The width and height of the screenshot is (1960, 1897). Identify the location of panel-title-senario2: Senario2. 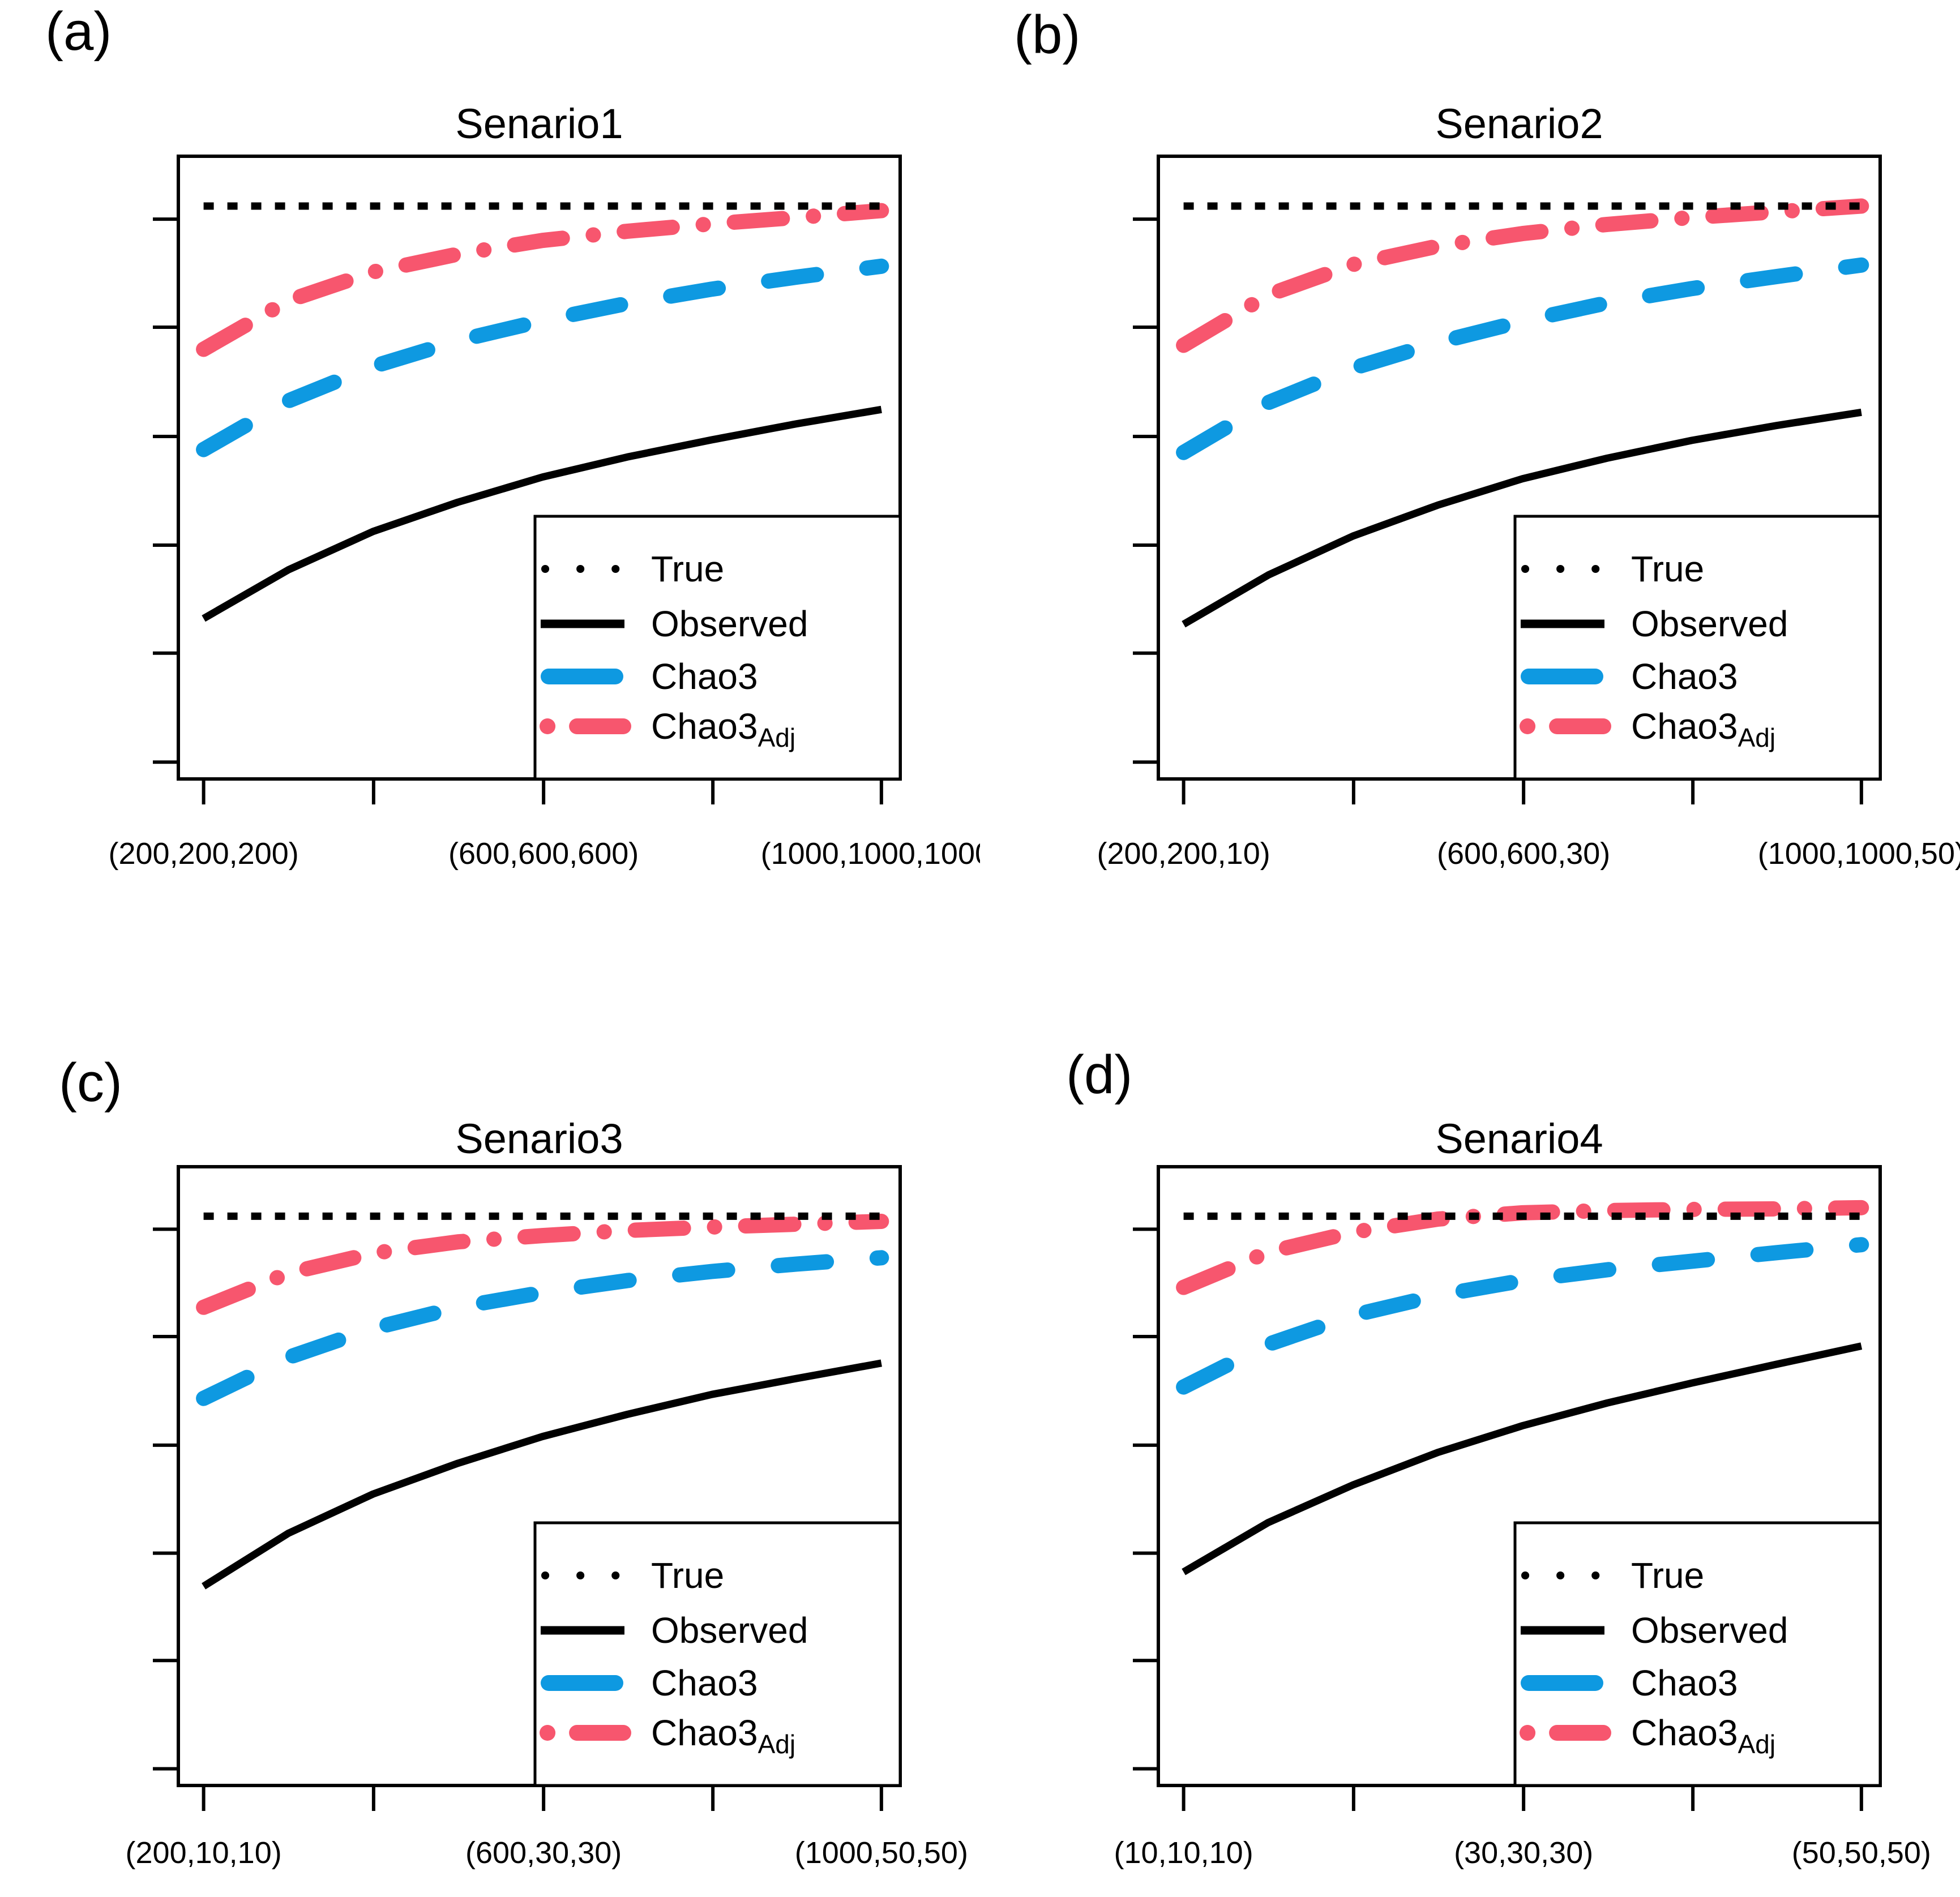
(1519, 123).